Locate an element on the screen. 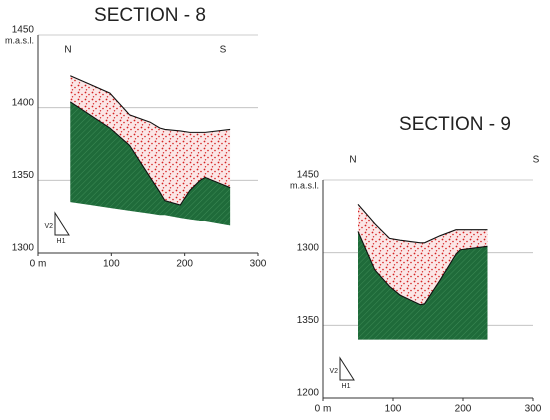  y-tick-label: 1200 is located at coordinates (308, 393).